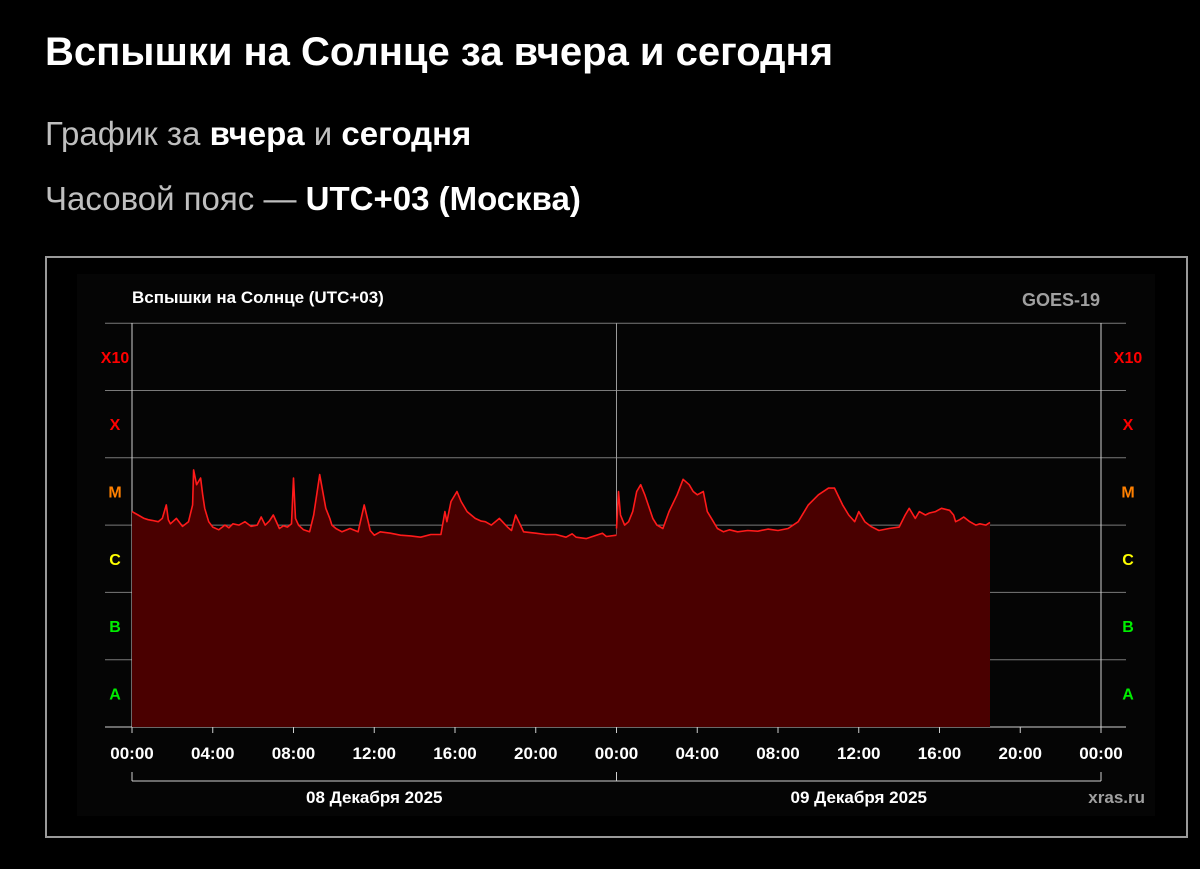 This screenshot has width=1200, height=869. What do you see at coordinates (258, 297) in the screenshot?
I see `chart-title: Вспышки на Солнце (UTC+03)` at bounding box center [258, 297].